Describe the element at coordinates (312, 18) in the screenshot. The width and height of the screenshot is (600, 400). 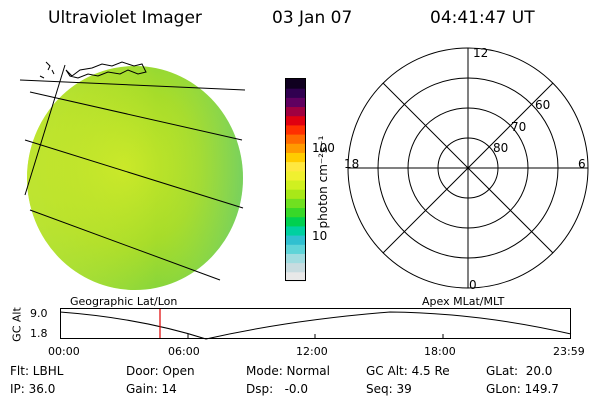
I see `date-label: 03 Jan 07` at that location.